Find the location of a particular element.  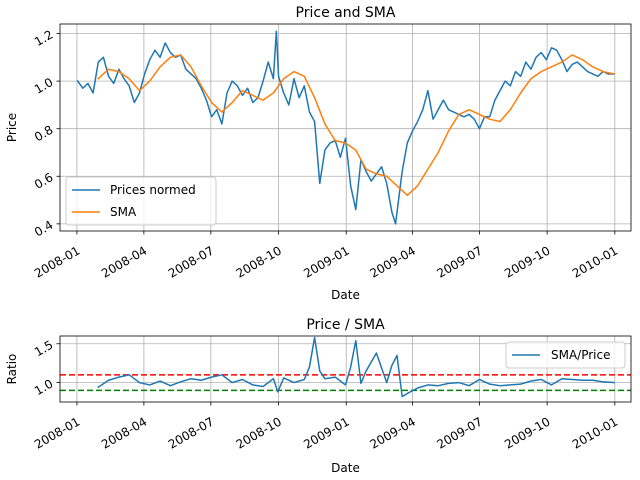

legend-label-sma: SMA is located at coordinates (123, 212).